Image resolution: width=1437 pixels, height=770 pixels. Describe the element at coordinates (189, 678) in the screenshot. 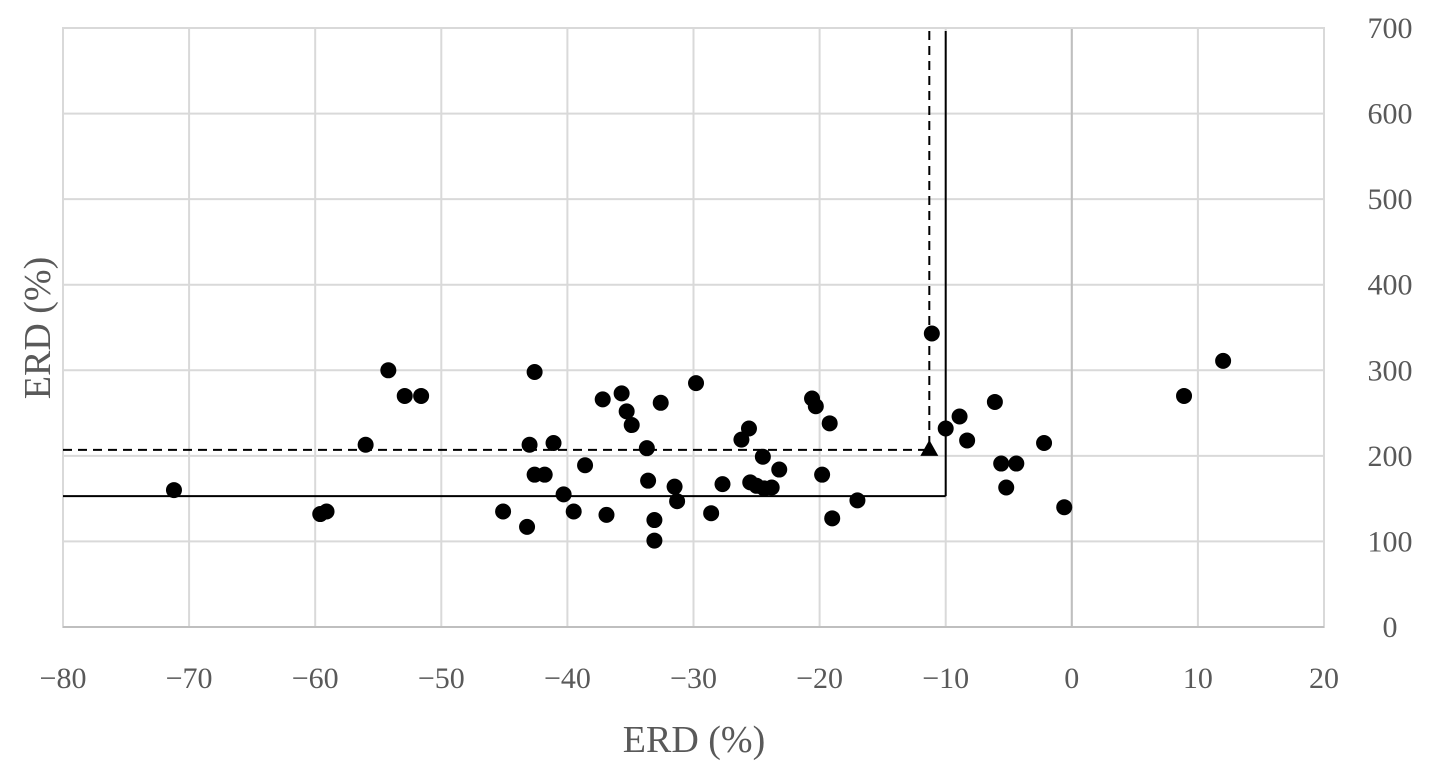

I see `x-tick-label: −70` at that location.